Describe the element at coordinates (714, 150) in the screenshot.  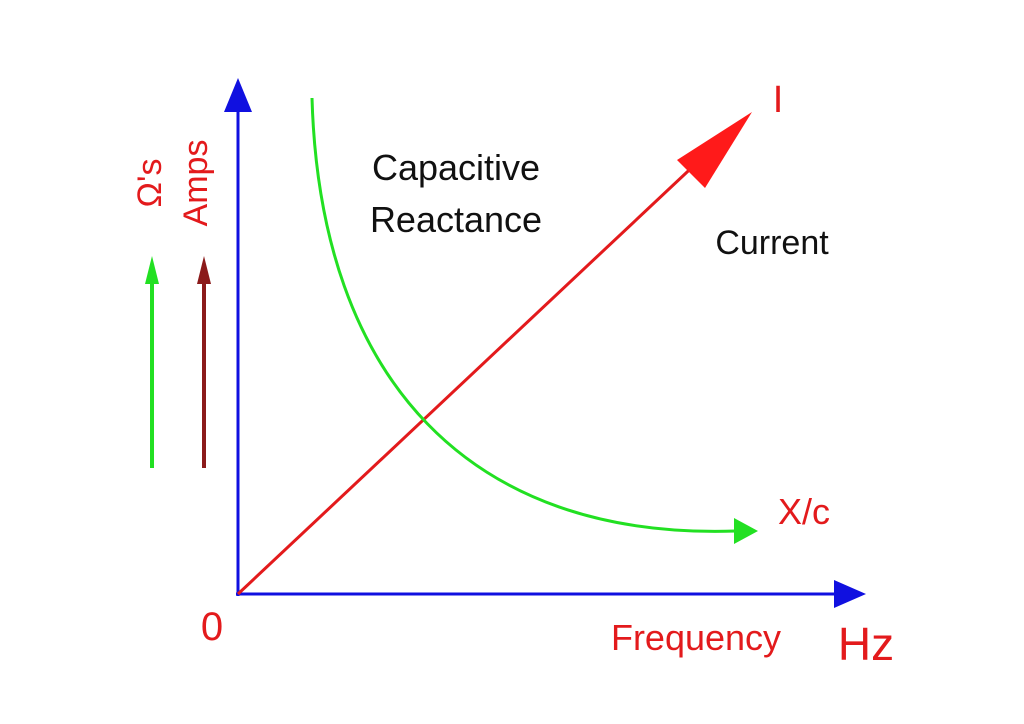
I see `current-arrow-icon` at that location.